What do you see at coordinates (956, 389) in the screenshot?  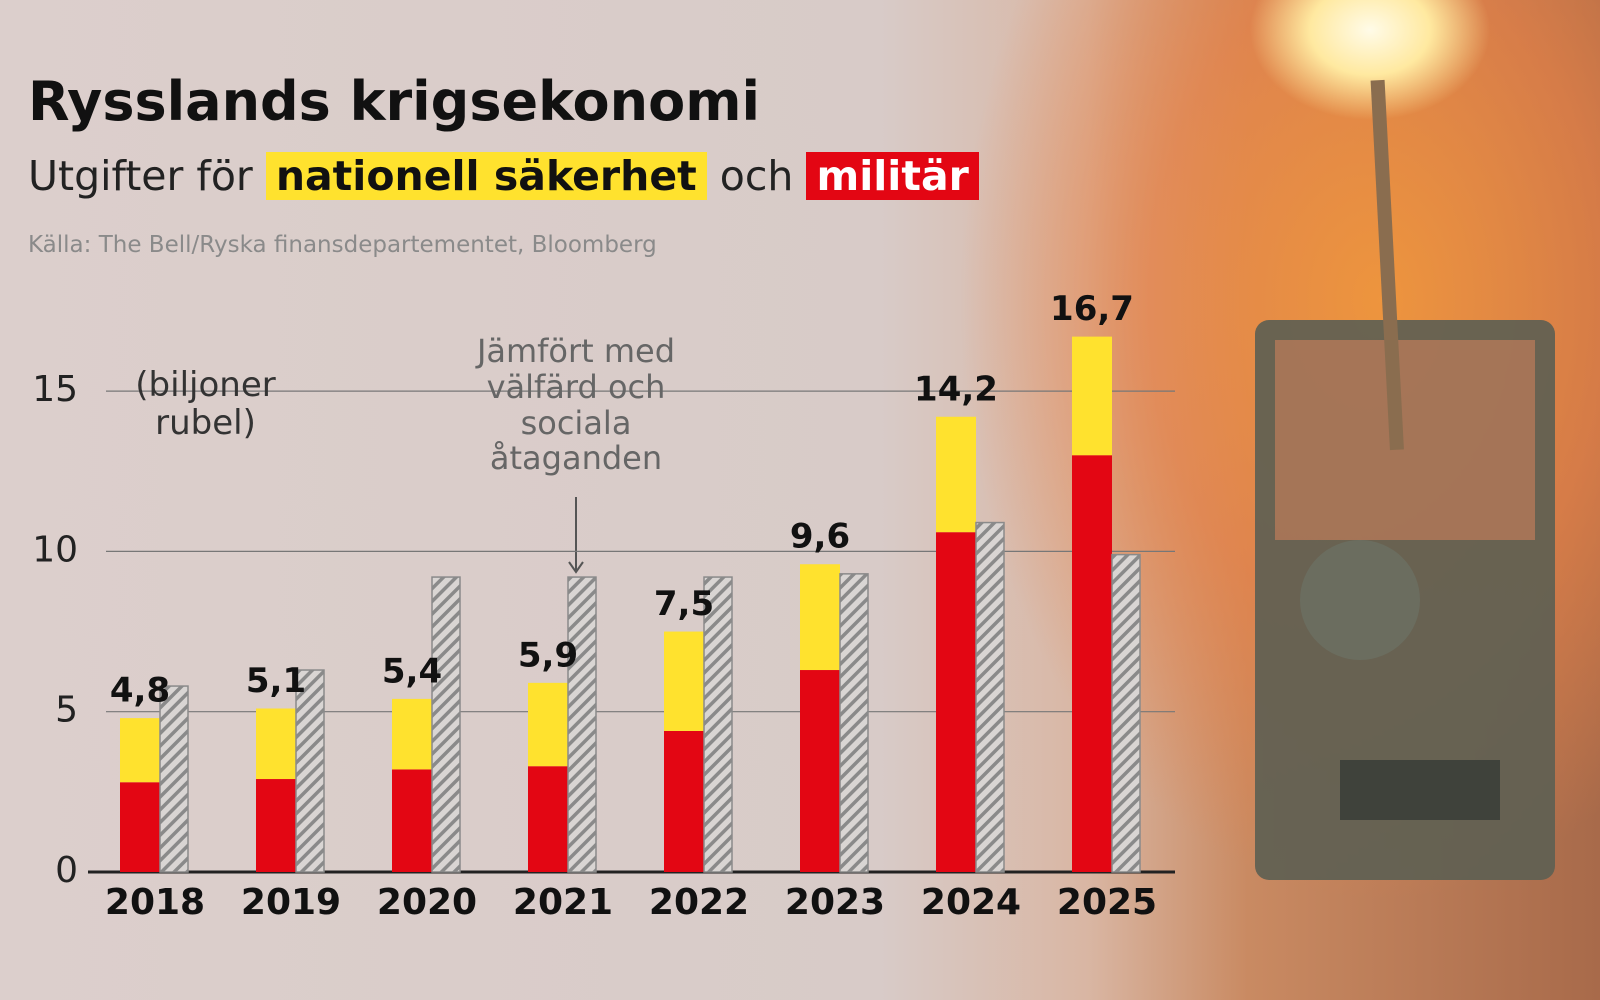 I see `total-label: 14,2` at bounding box center [956, 389].